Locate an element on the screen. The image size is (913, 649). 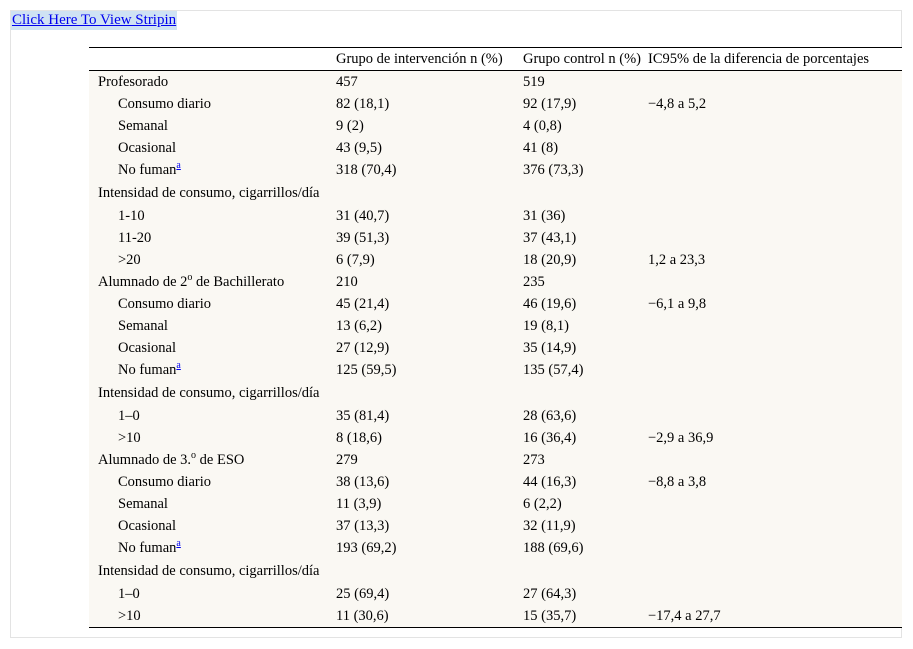
ordinal-superscript: o is located at coordinates (194, 455).